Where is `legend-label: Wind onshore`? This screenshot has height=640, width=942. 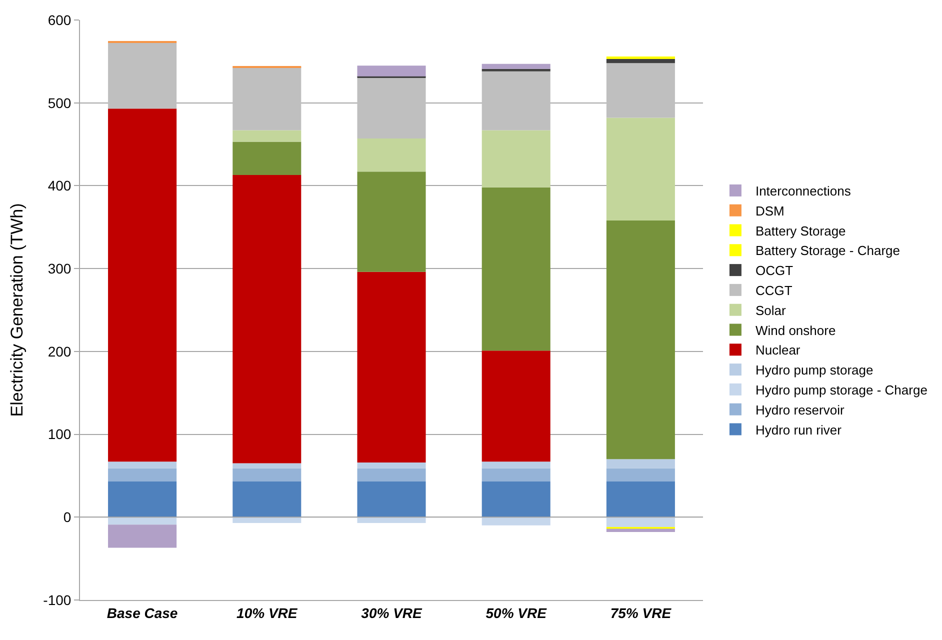
legend-label: Wind onshore is located at coordinates (795, 330).